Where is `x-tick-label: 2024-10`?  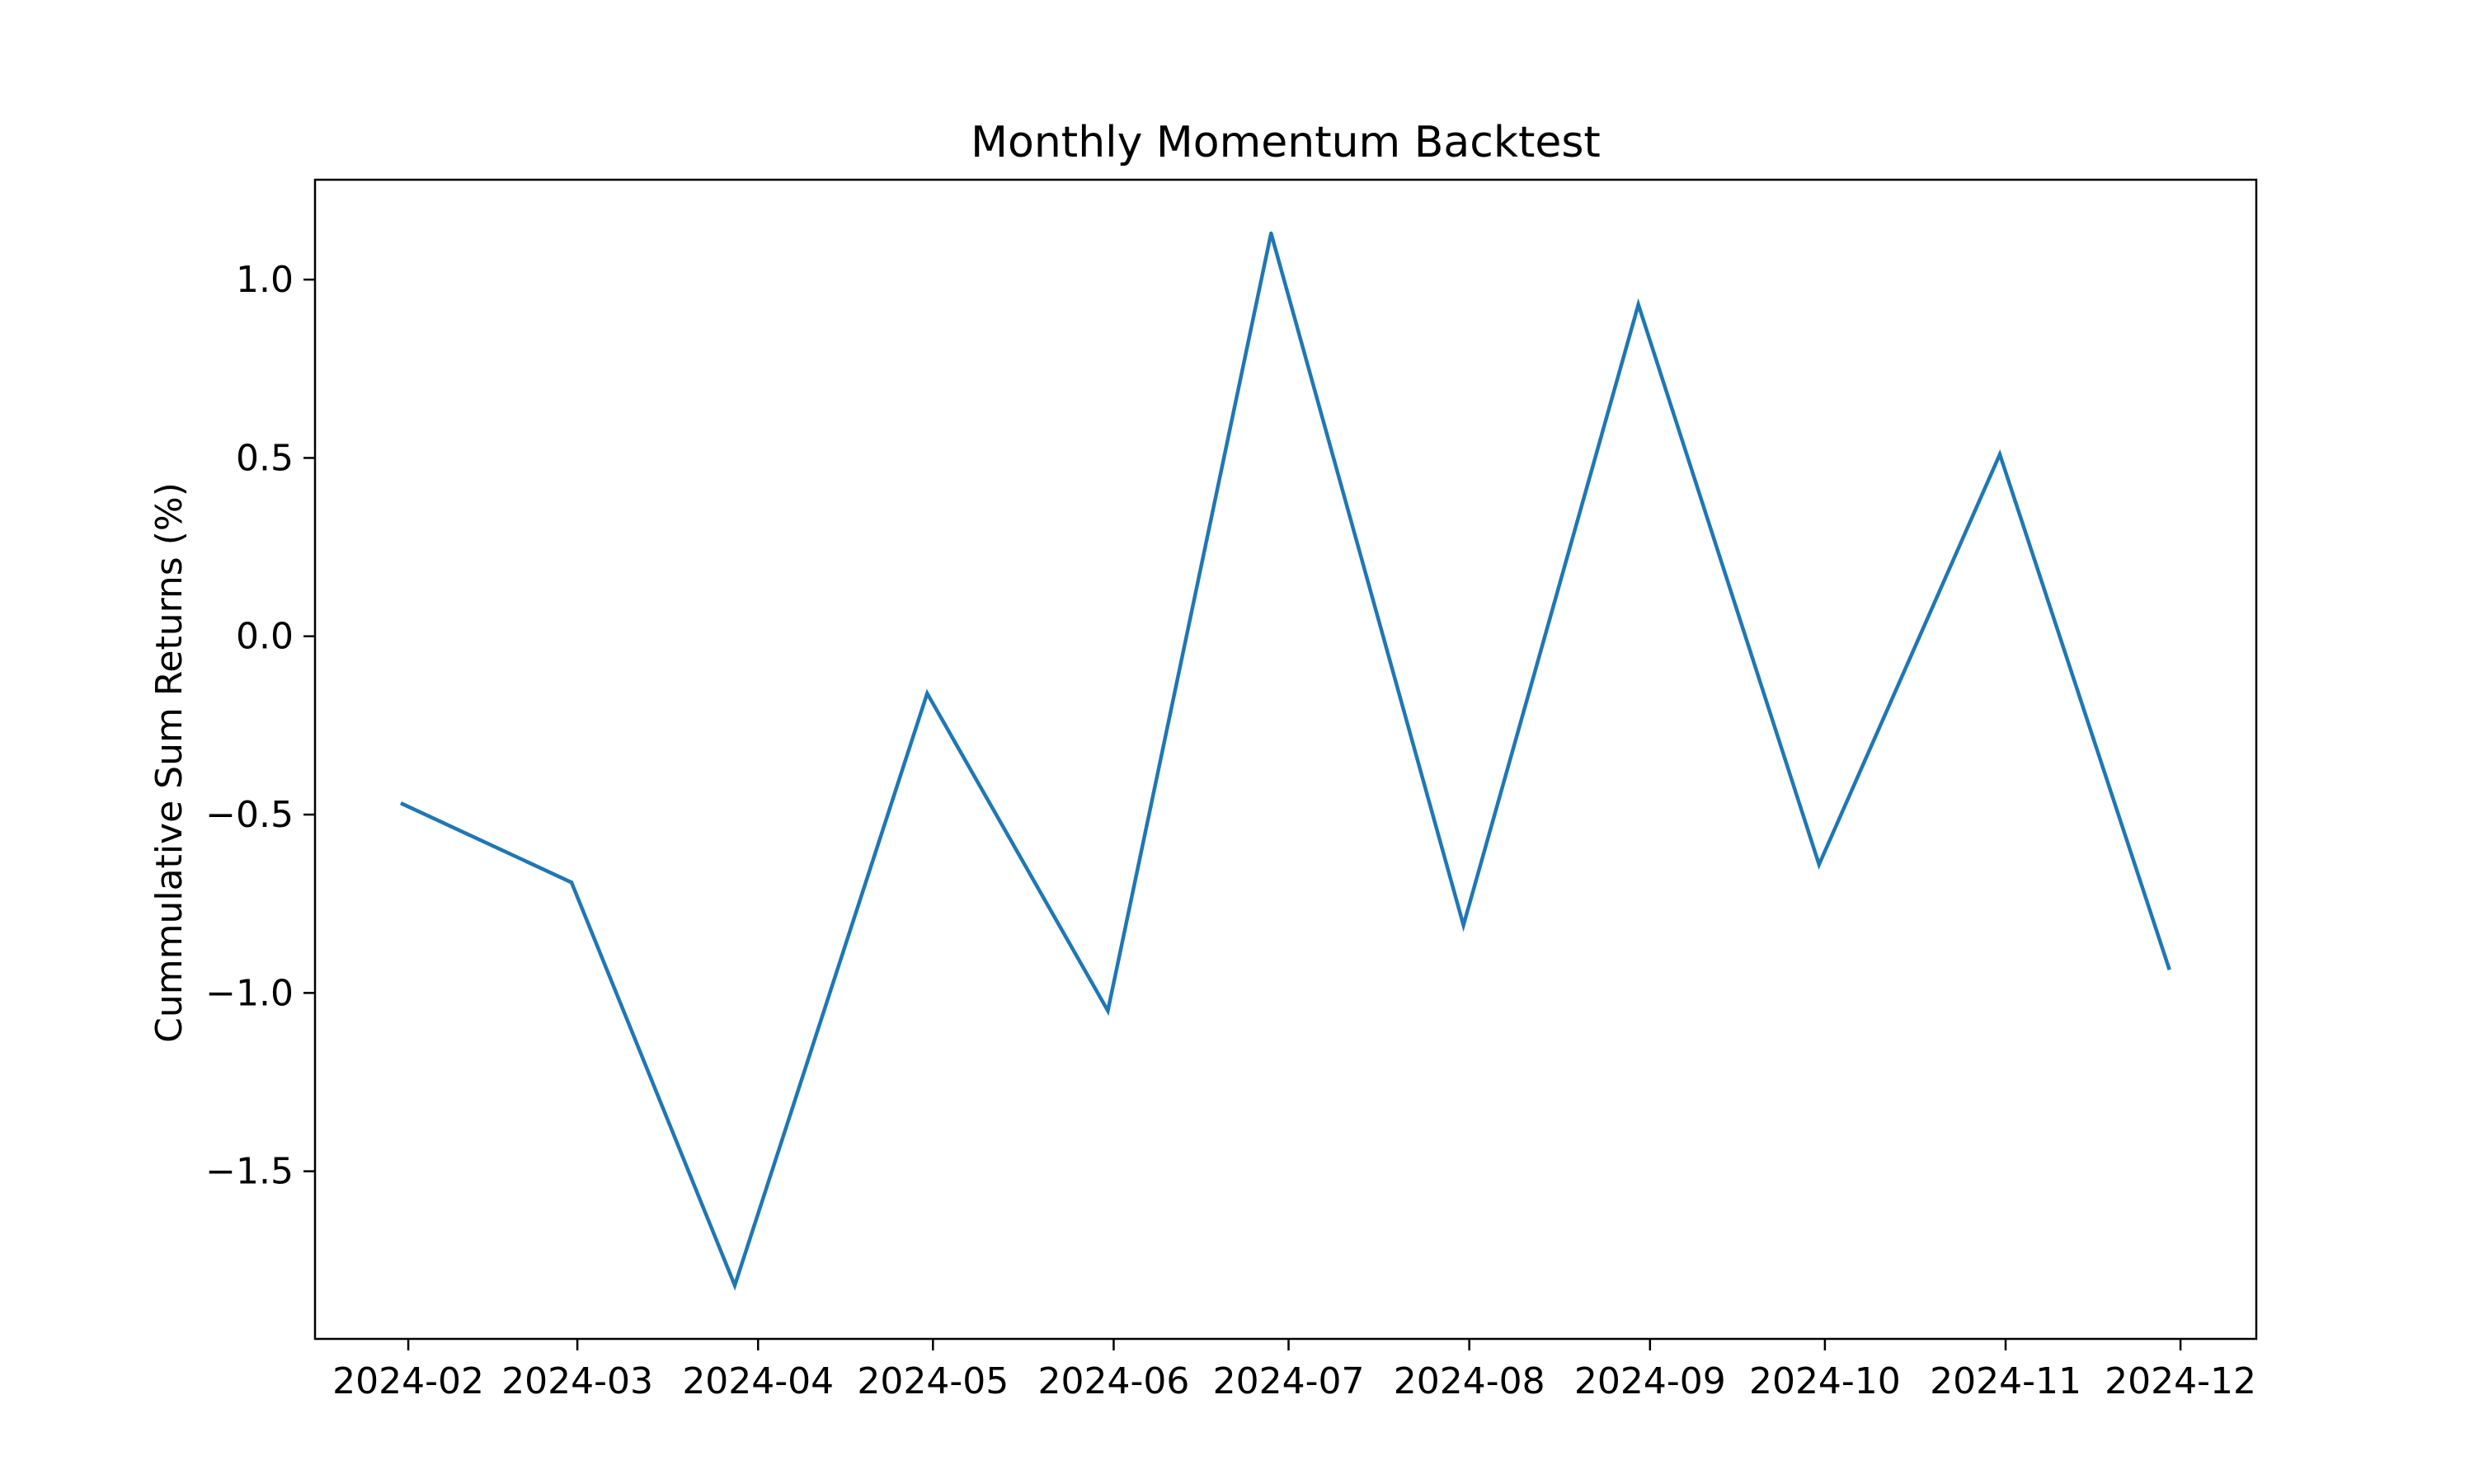 x-tick-label: 2024-10 is located at coordinates (1825, 1381).